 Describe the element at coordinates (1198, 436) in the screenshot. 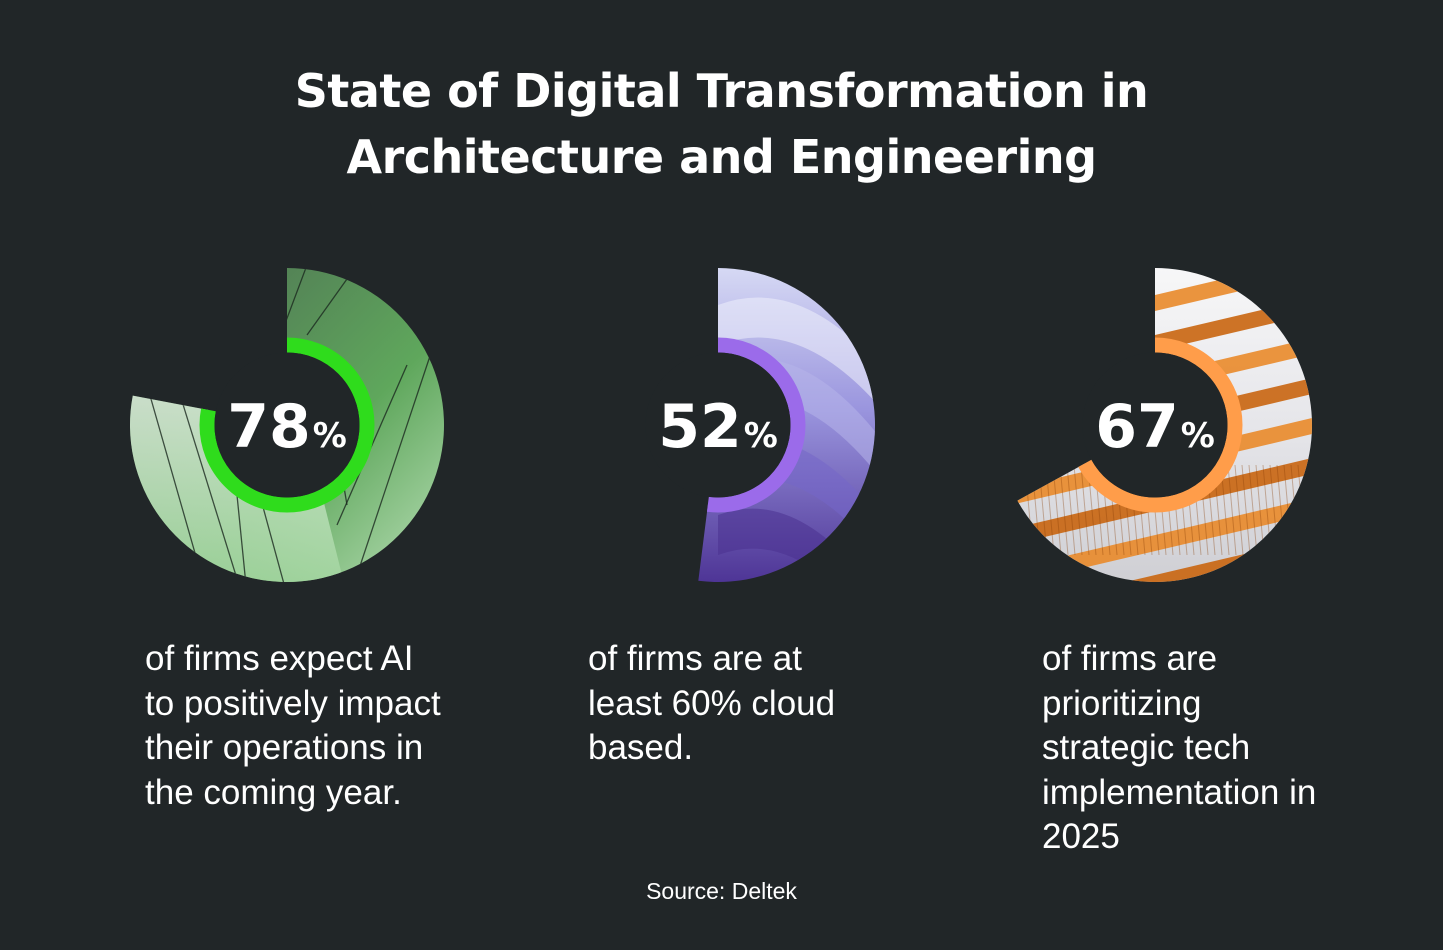

I see `percent-symbol-3: %` at that location.